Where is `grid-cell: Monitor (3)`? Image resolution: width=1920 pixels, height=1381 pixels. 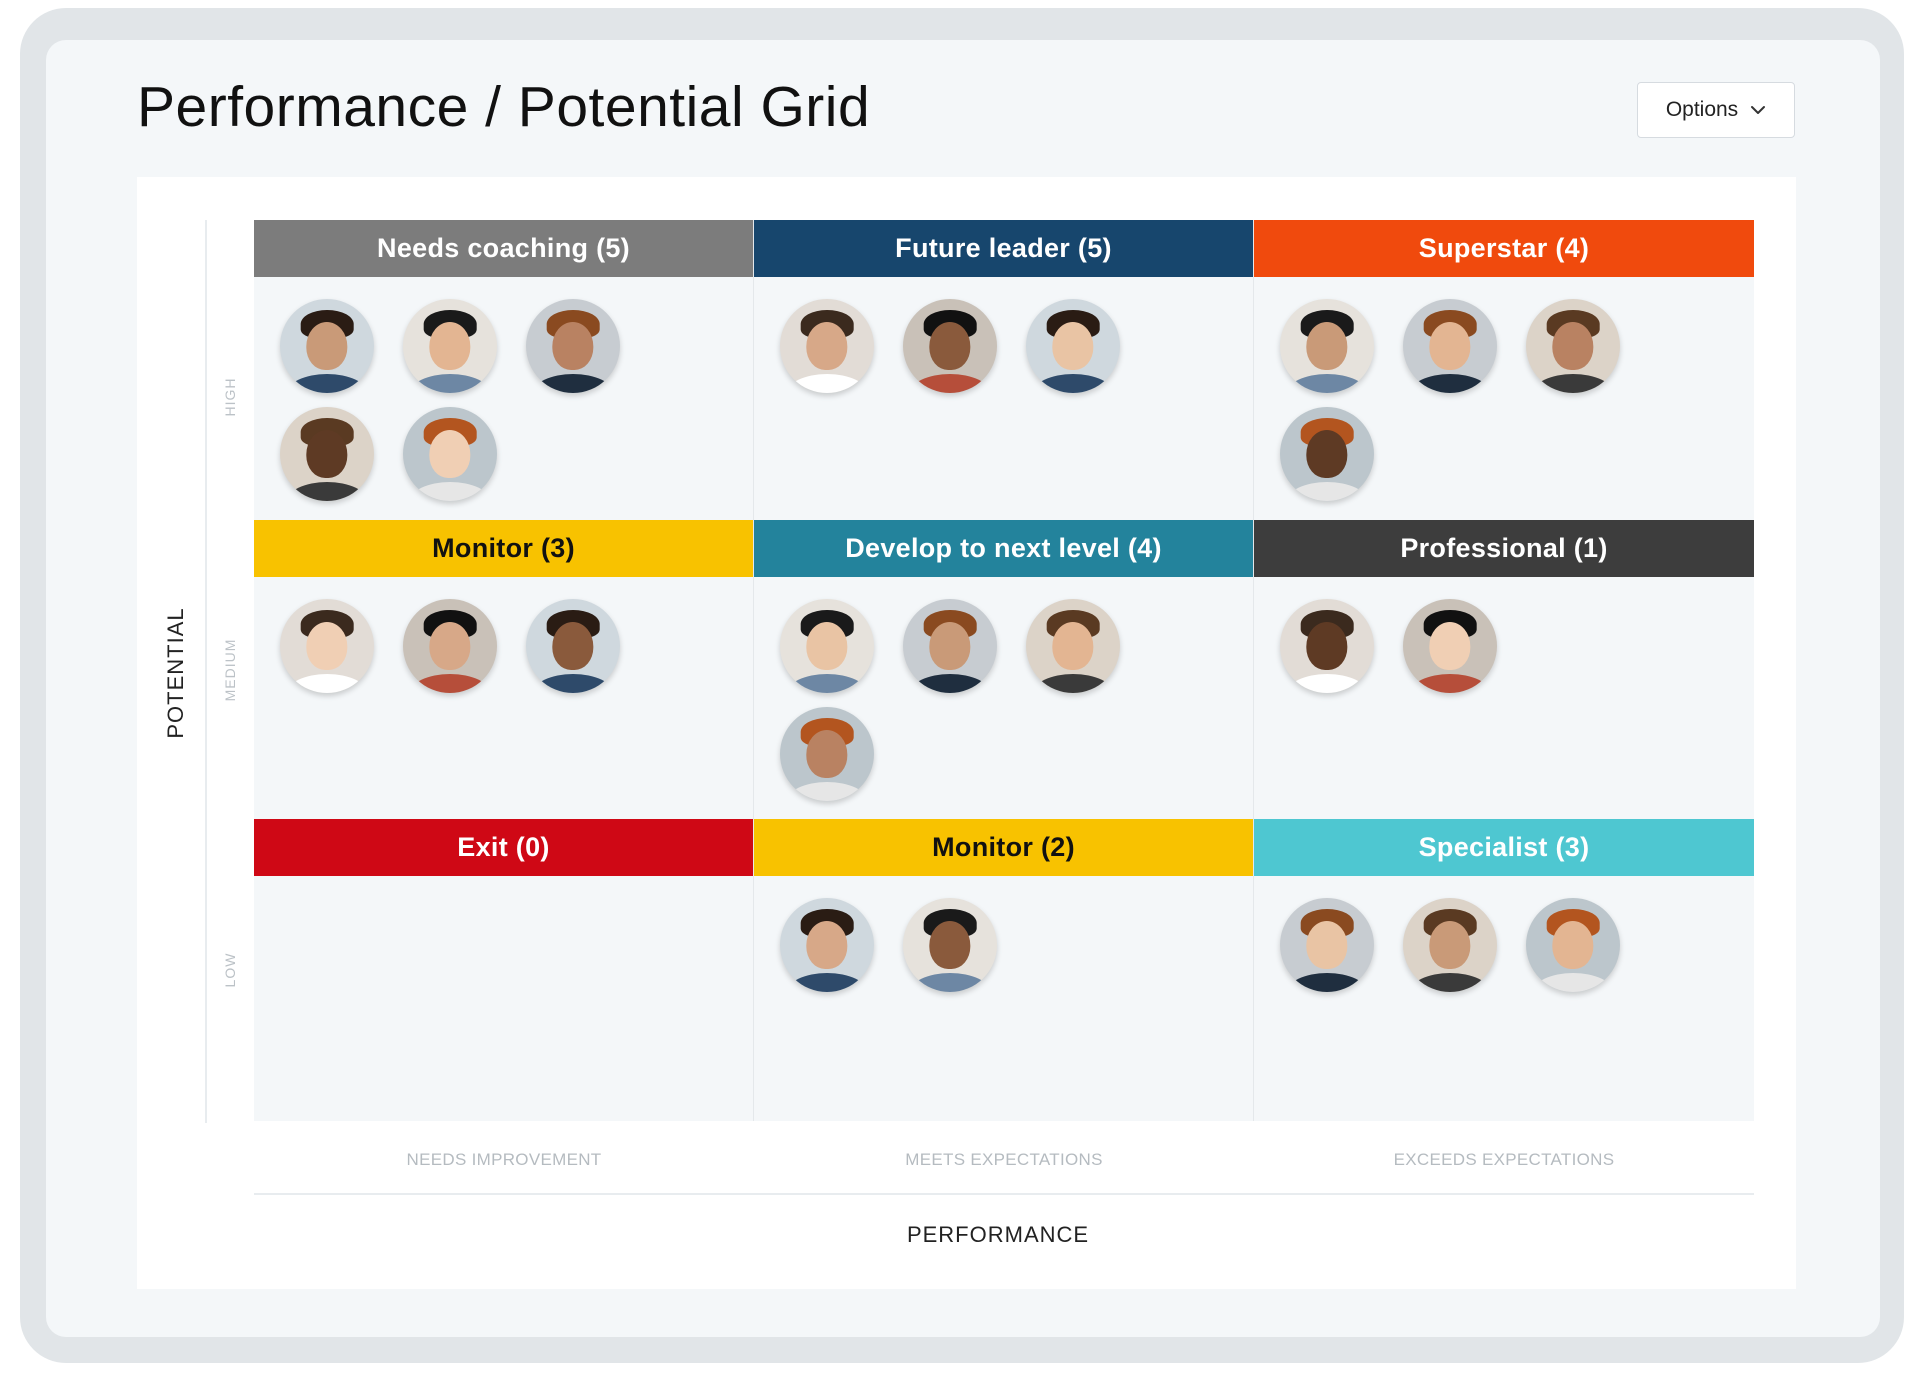 grid-cell: Monitor (3) is located at coordinates (504, 669).